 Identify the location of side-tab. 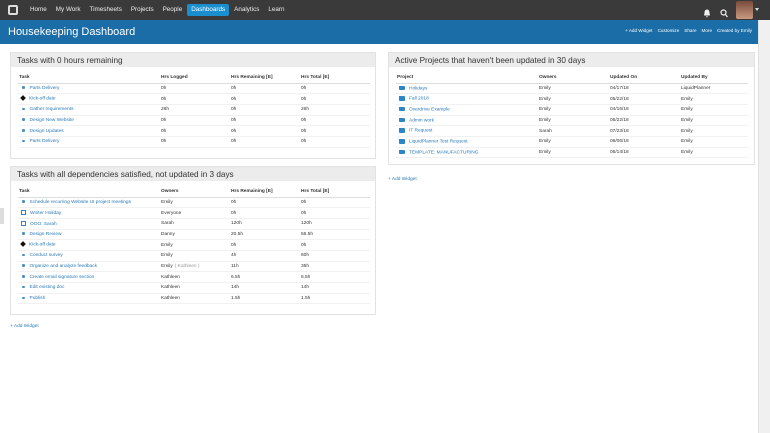
(2, 216).